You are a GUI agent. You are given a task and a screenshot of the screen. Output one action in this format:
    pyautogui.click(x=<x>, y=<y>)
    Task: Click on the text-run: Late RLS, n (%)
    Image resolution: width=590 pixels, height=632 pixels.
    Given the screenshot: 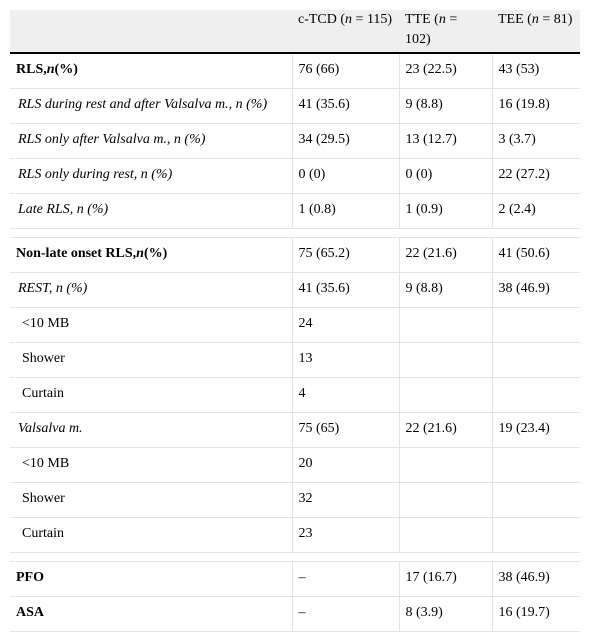 What is the action you would take?
    pyautogui.click(x=63, y=209)
    